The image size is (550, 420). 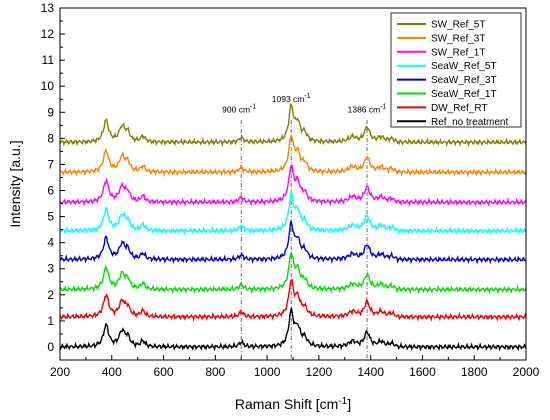 I want to click on y-tick-label: 6, so click(x=50, y=191).